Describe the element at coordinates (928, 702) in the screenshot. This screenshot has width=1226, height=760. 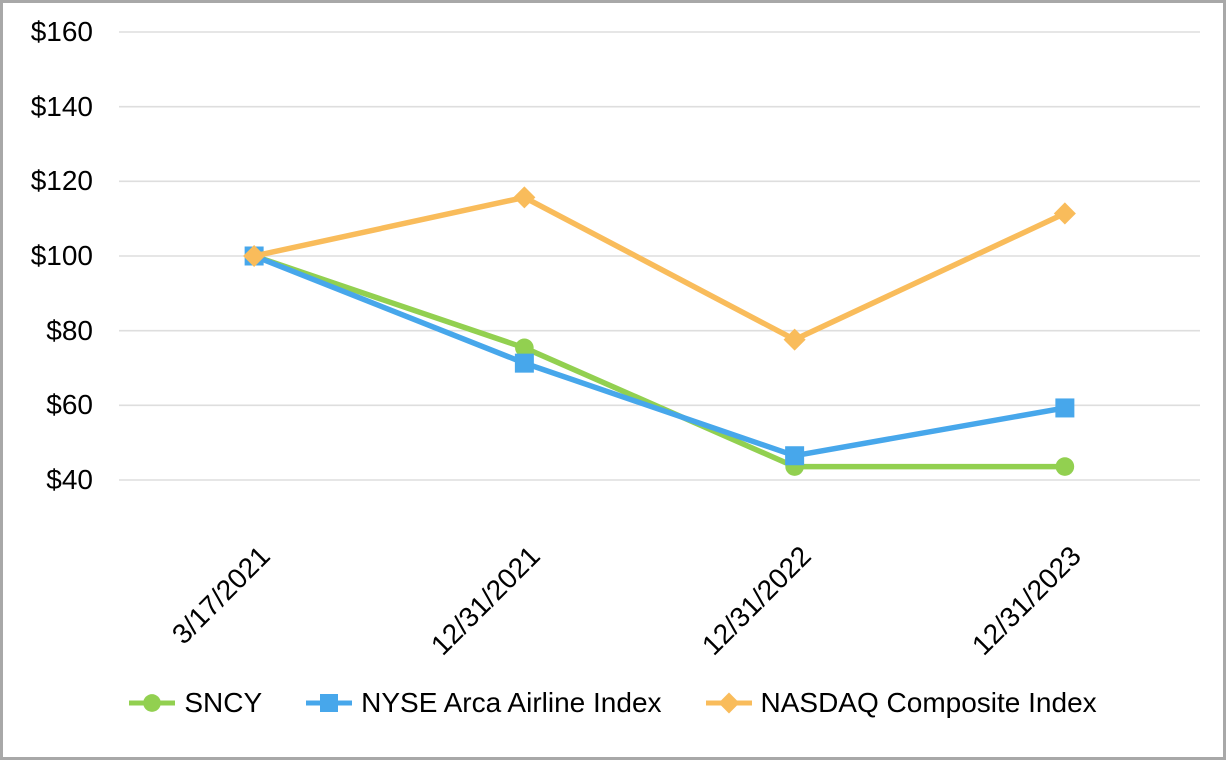
I see `legend-label: NASDAQ Composite Index` at that location.